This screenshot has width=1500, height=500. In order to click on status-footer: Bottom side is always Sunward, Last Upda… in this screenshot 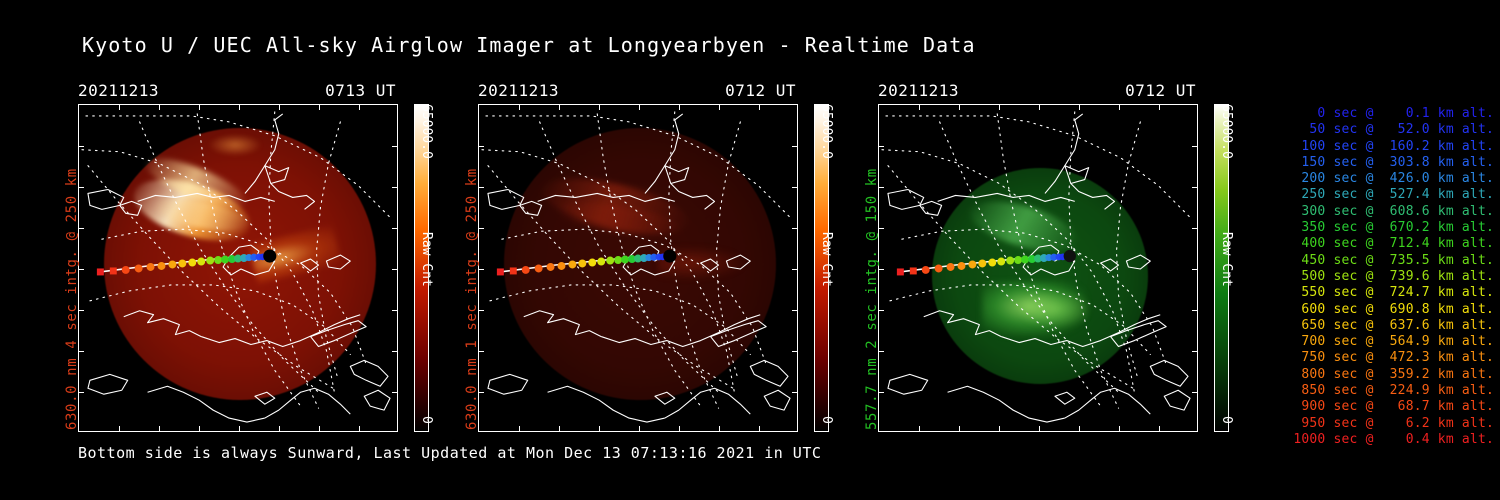, I will do `click(450, 453)`.